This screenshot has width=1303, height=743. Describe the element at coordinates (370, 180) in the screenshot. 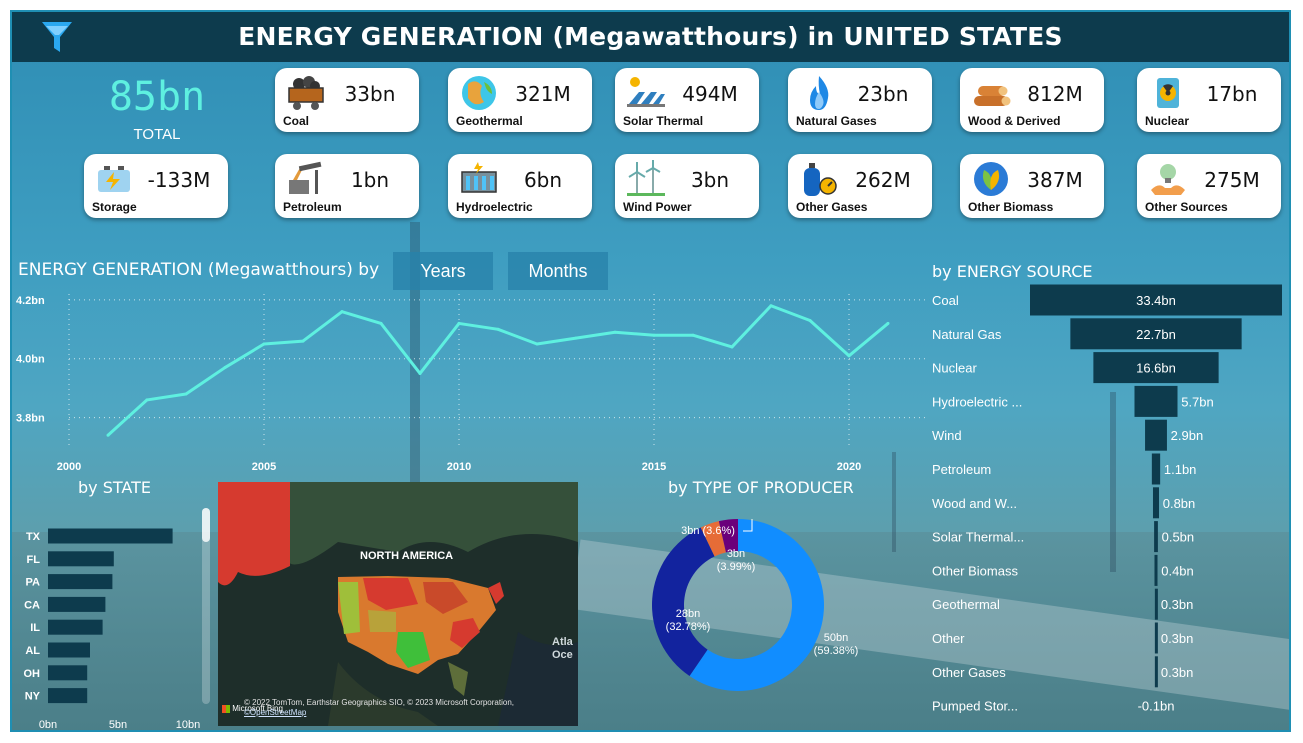

I see `card-value: 1bn` at that location.